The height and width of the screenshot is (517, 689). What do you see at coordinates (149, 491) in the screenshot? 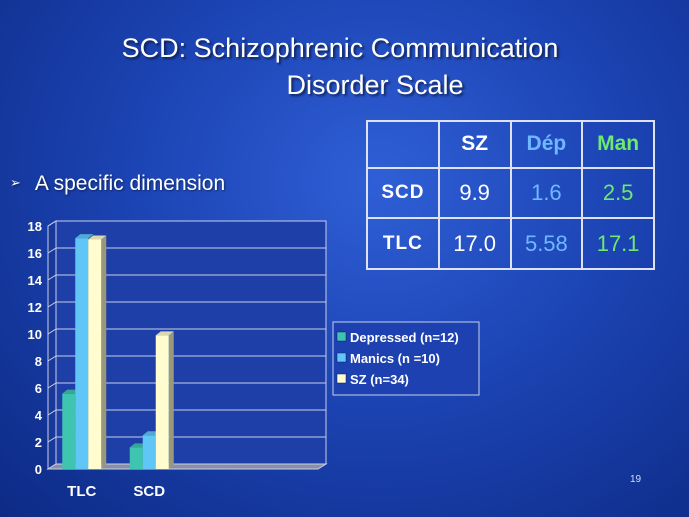
I see `x-tick-label: SCD` at bounding box center [149, 491].